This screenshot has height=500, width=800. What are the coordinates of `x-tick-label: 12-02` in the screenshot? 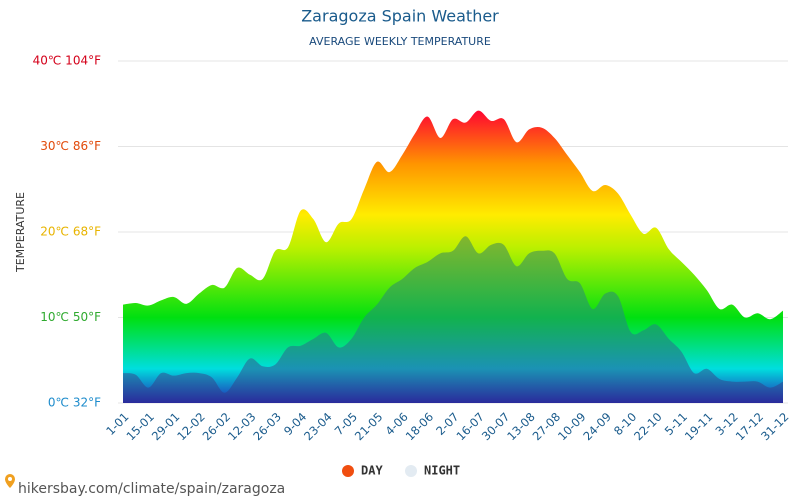 It's located at (191, 427).